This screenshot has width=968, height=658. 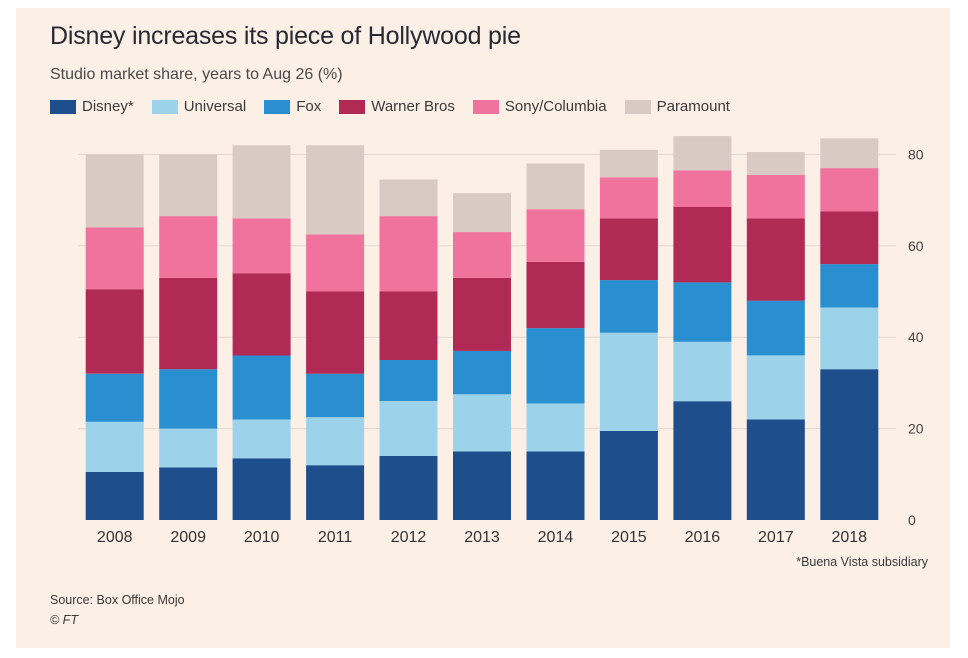 I want to click on legend-label: Paramount, so click(x=693, y=106).